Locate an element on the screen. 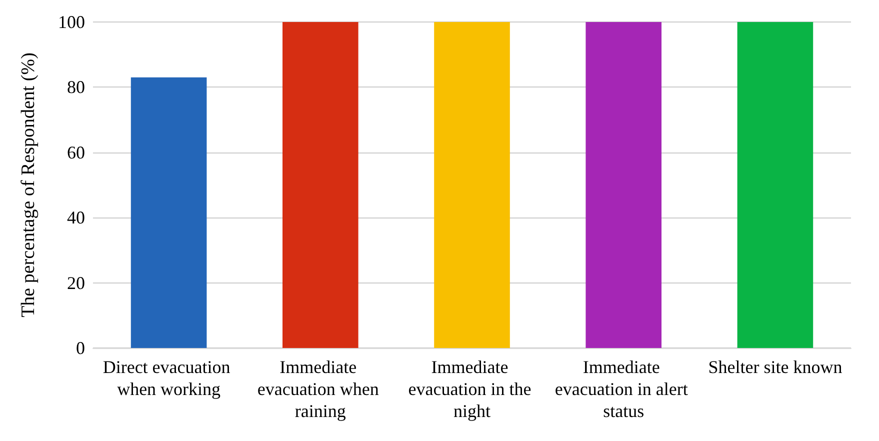 This screenshot has height=441, width=879. y-tick-label: 80 is located at coordinates (76, 87).